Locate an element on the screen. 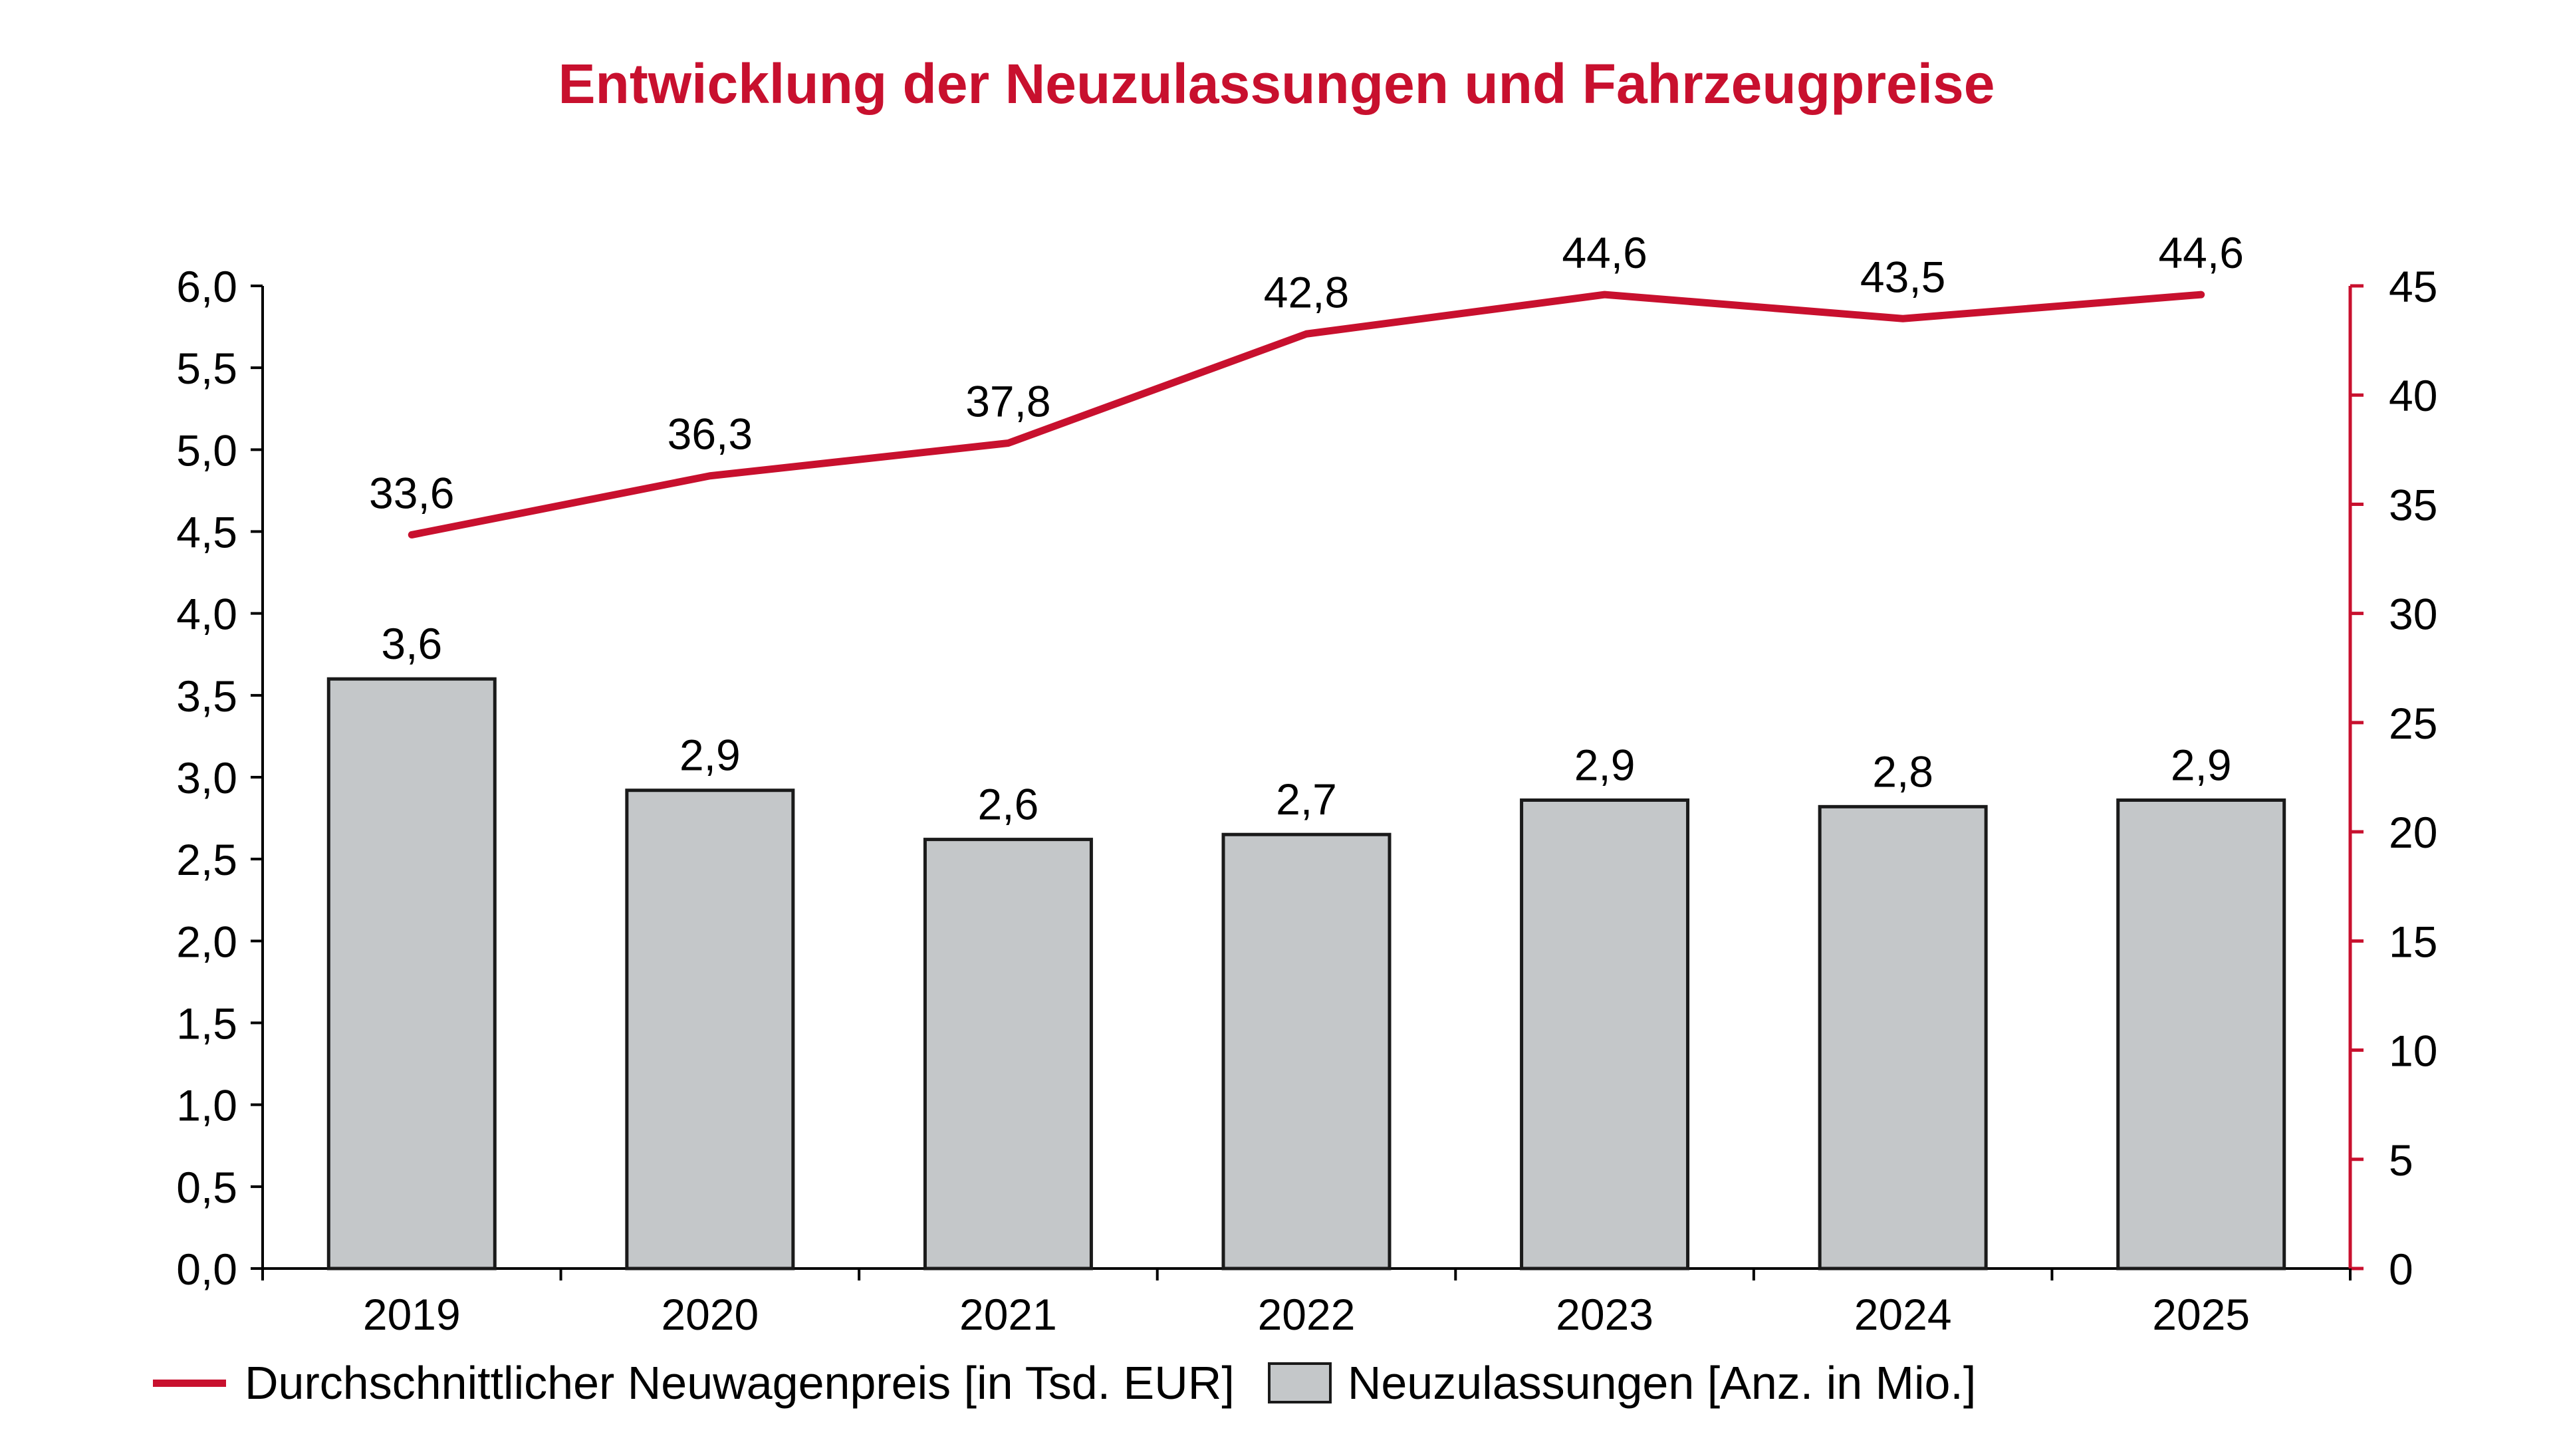 This screenshot has width=2553, height=1456. legend-bar-swatch is located at coordinates (1299, 1382).